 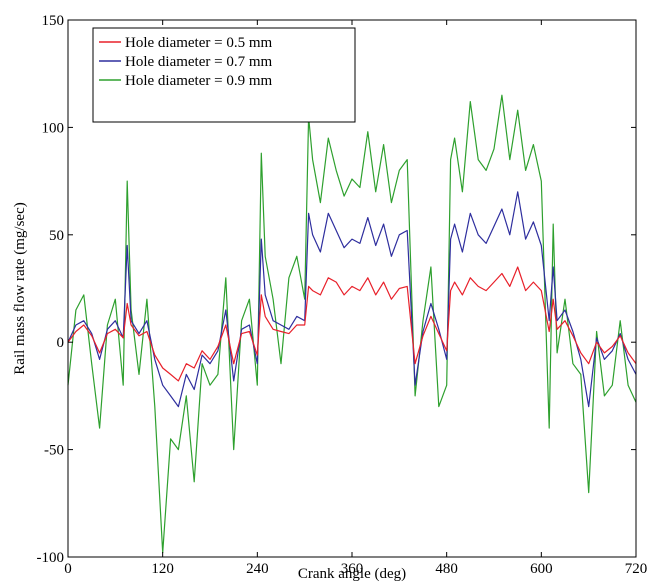 I want to click on y-tick-label: 150, so click(x=53, y=21).